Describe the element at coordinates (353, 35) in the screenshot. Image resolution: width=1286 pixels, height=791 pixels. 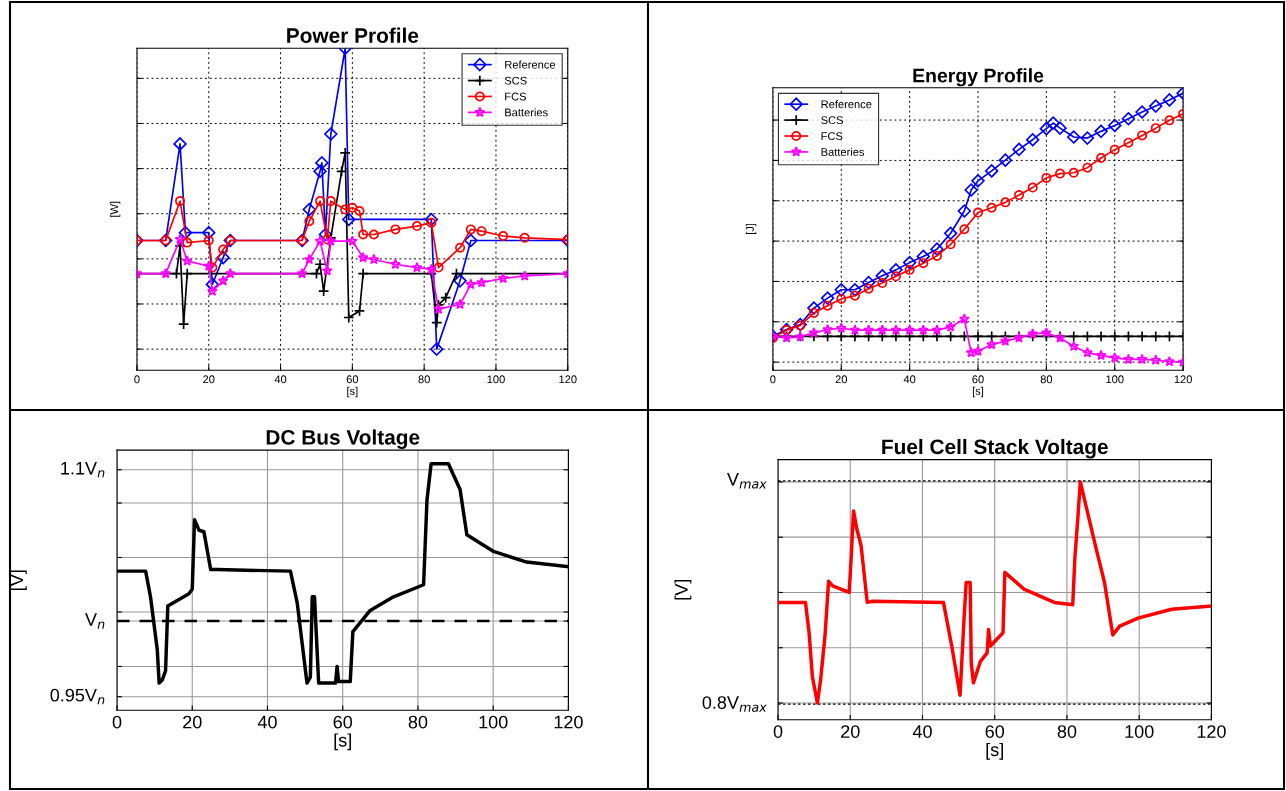
I see `chart-title: Power Profile` at that location.